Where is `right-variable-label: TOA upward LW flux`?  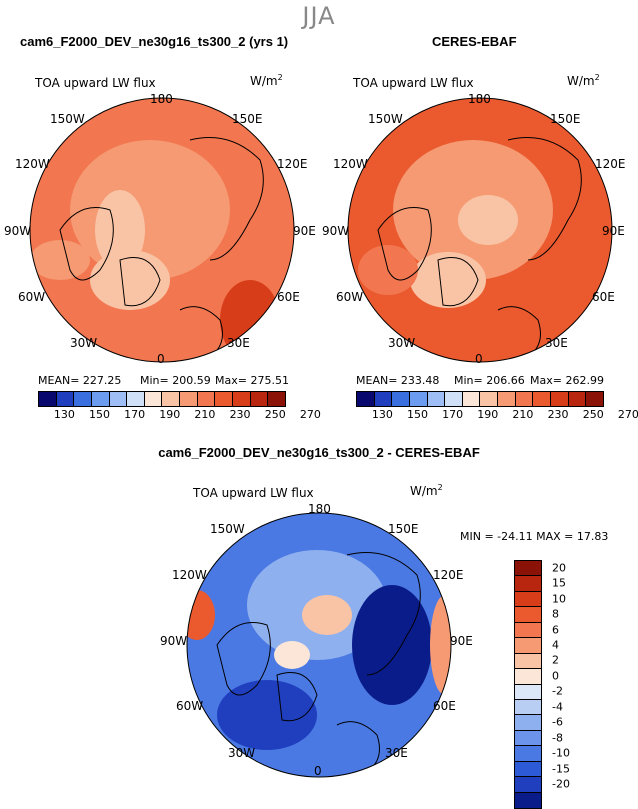 right-variable-label: TOA upward LW flux is located at coordinates (413, 83).